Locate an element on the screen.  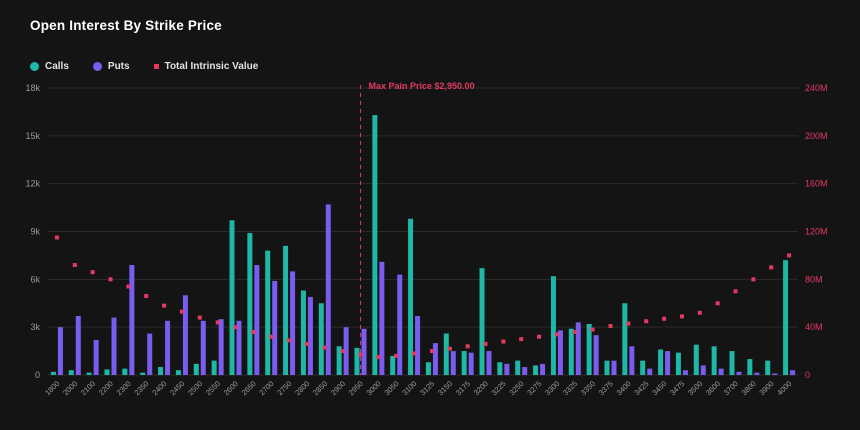
x-axis-tick: 3050 is located at coordinates (391, 388).